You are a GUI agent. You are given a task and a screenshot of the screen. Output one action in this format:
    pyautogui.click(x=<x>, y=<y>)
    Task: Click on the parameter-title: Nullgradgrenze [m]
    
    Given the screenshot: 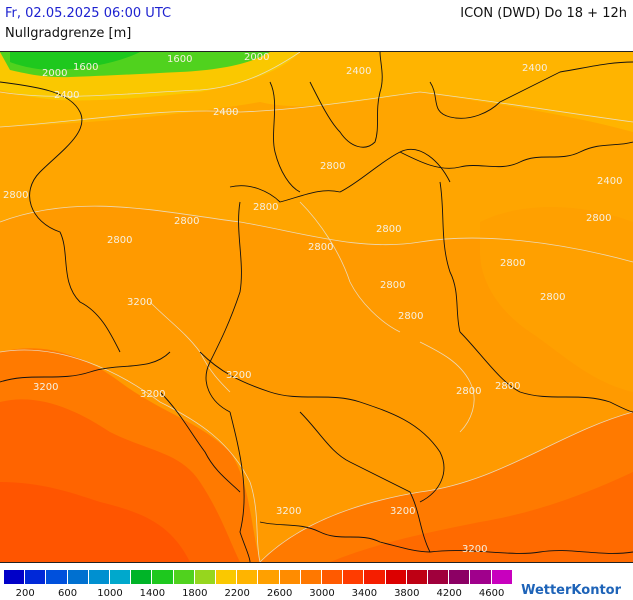 What is the action you would take?
    pyautogui.click(x=68, y=33)
    